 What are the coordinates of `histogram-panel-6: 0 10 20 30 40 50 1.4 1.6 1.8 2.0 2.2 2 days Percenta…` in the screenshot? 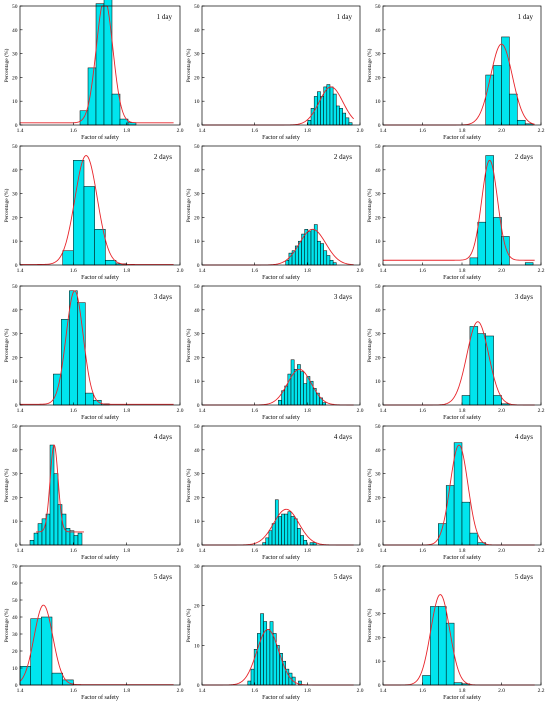 It's located at (455, 212).